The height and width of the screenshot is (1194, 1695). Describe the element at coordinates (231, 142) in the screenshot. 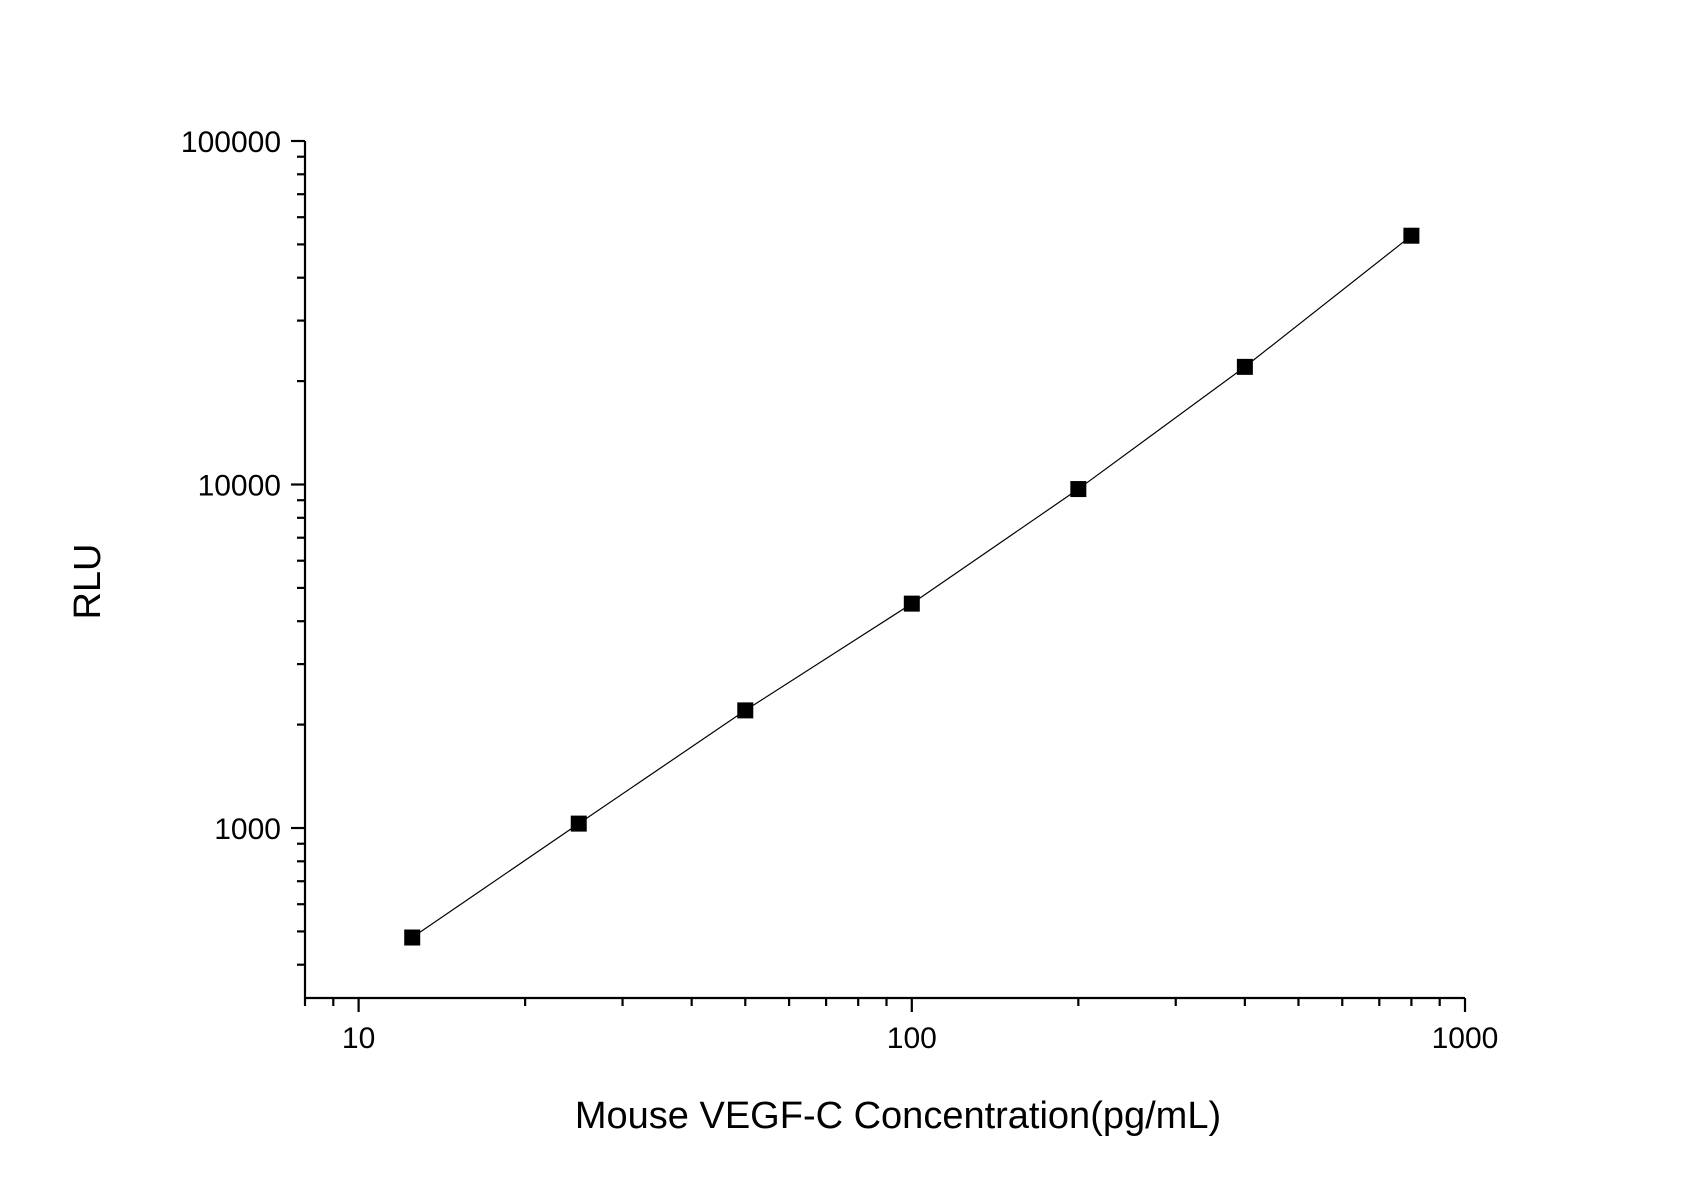

I see `y-tick-label: 100000` at that location.